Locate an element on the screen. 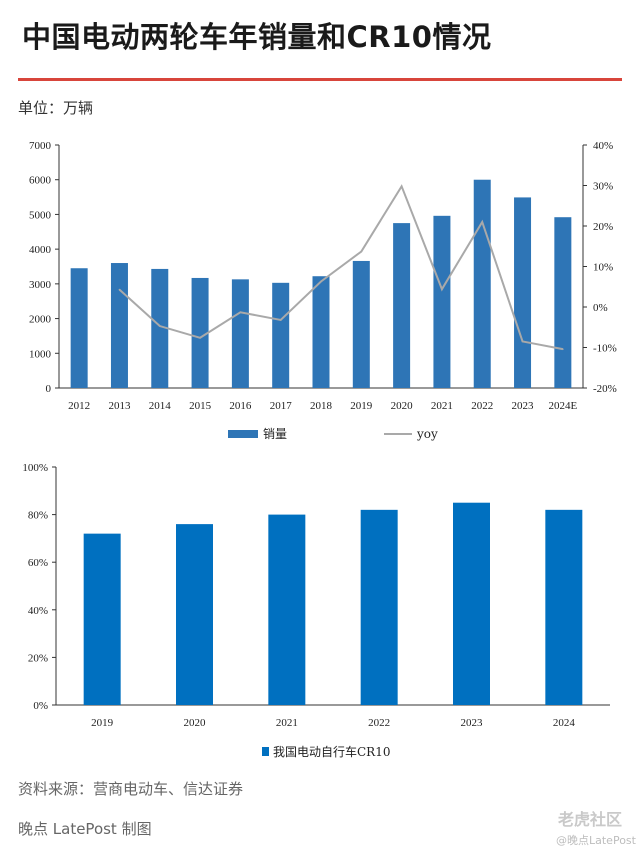 The width and height of the screenshot is (640, 853). sales-bar-2019 is located at coordinates (361, 324).